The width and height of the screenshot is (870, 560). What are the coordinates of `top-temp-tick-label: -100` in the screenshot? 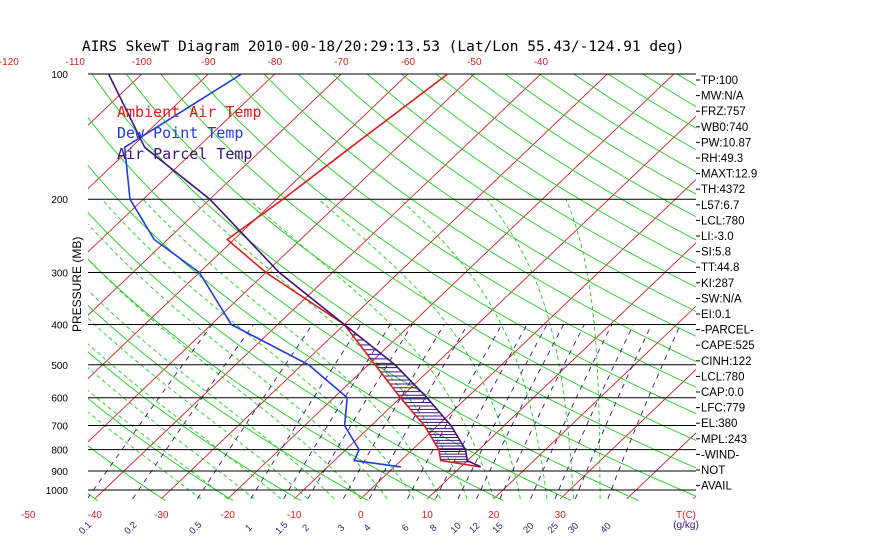 It's located at (142, 62).